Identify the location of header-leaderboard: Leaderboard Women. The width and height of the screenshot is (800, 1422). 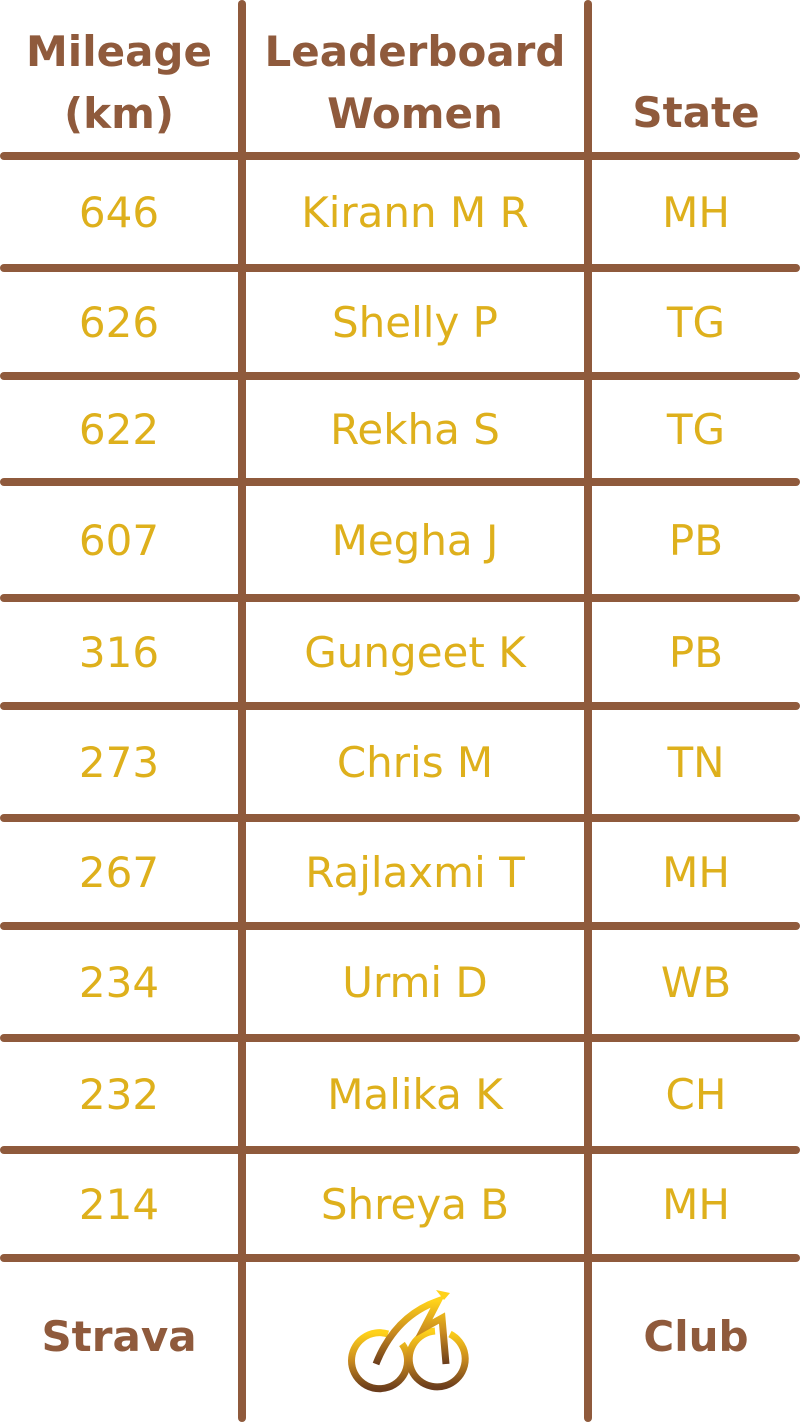
(415, 82).